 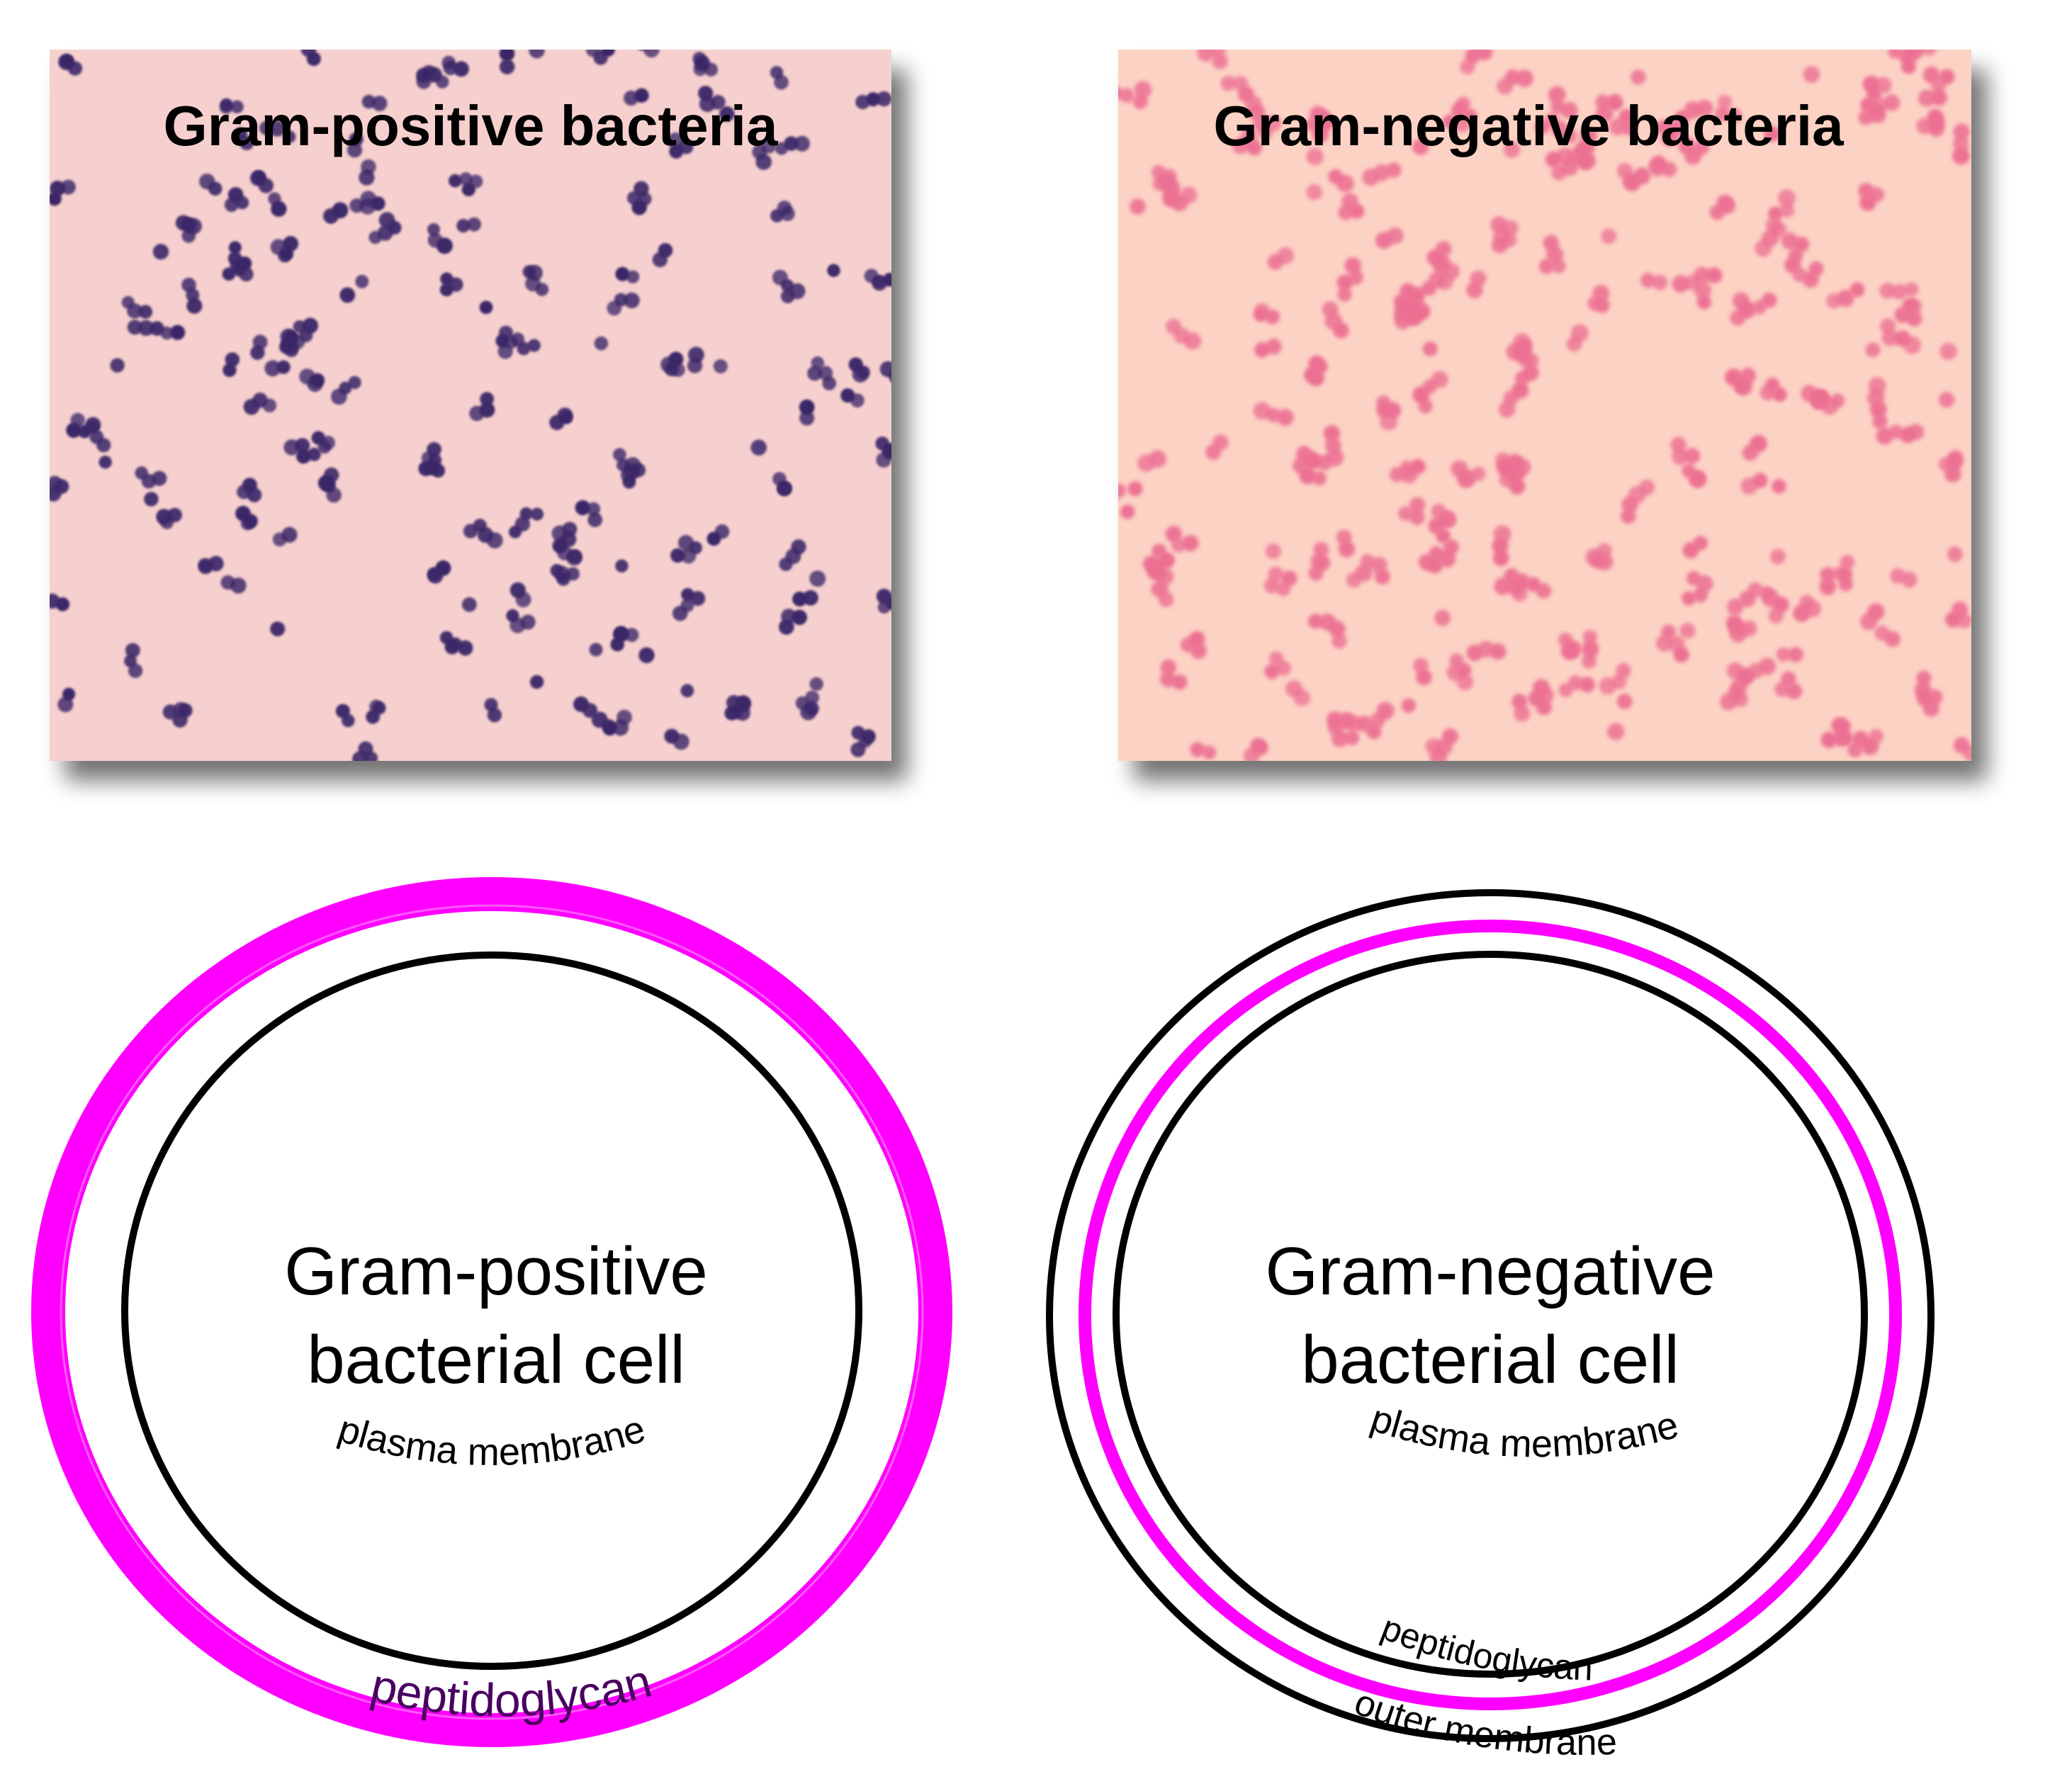 I want to click on gram-negative-cell-label-line2: bacterial cell, so click(x=1490, y=1360).